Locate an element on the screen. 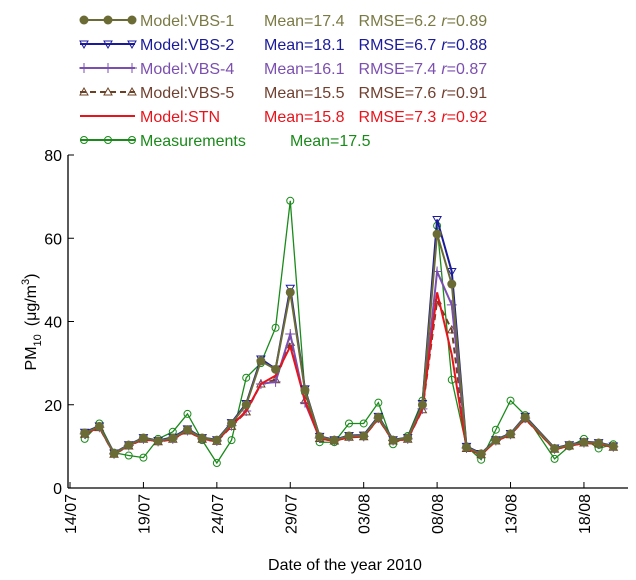  legend-mean: Mean=17.4 is located at coordinates (304, 21).